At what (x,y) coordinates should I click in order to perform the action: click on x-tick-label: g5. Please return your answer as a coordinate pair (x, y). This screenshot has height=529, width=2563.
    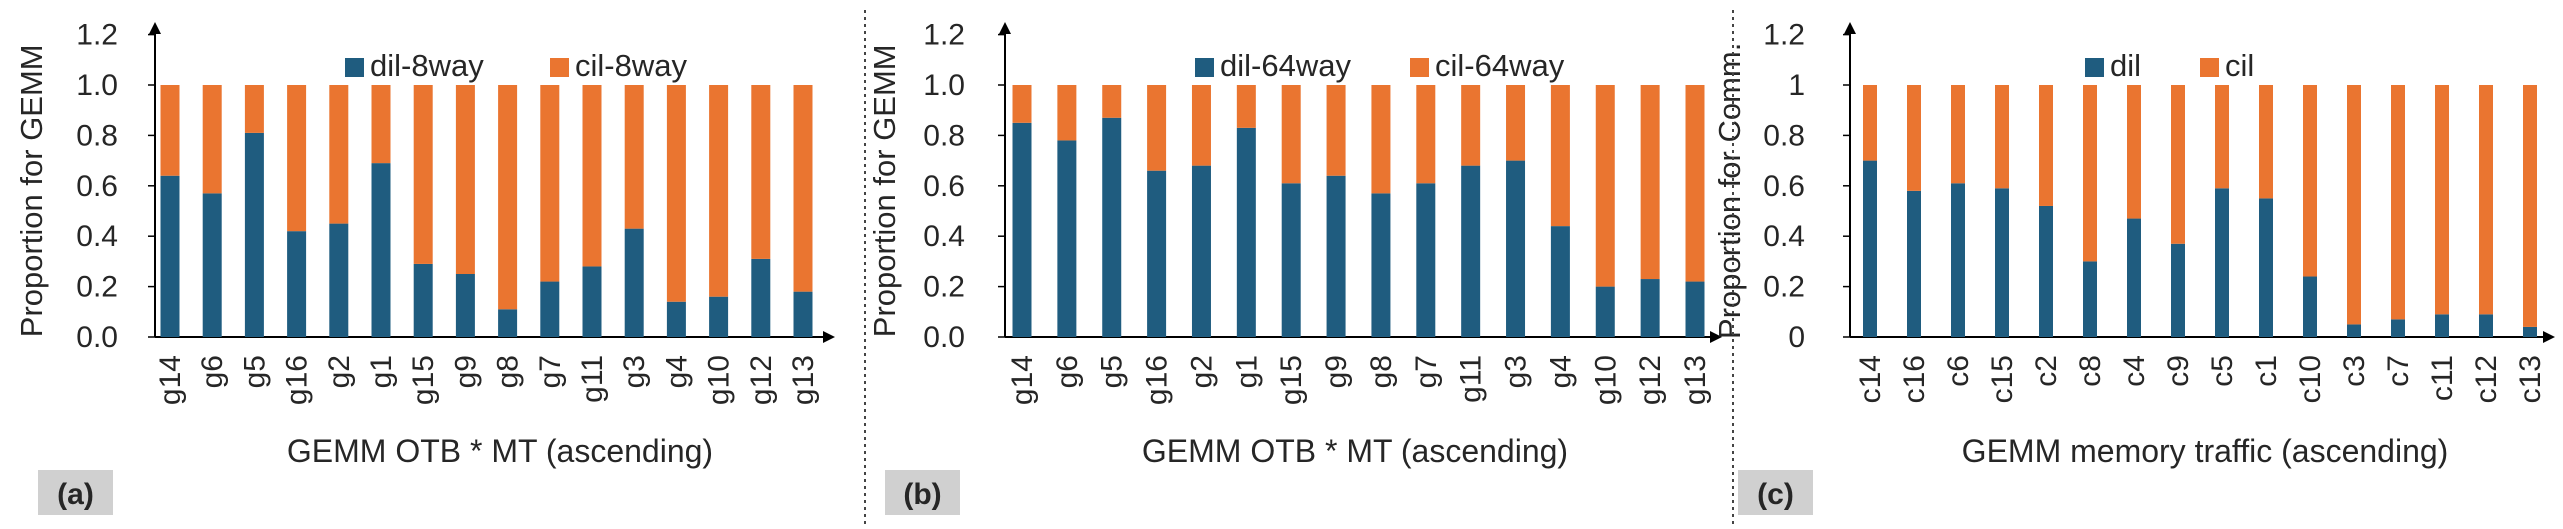
    Looking at the image, I should click on (1112, 371).